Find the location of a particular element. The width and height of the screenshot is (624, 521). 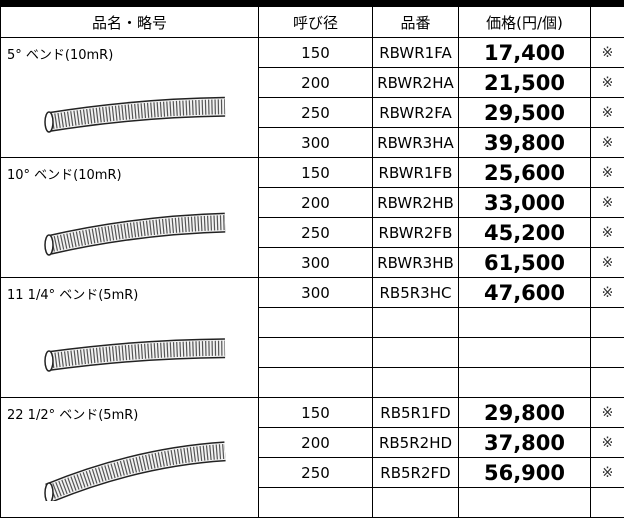

table-row: 250 RBWR2FA 29,500 ※ is located at coordinates (312, 112).